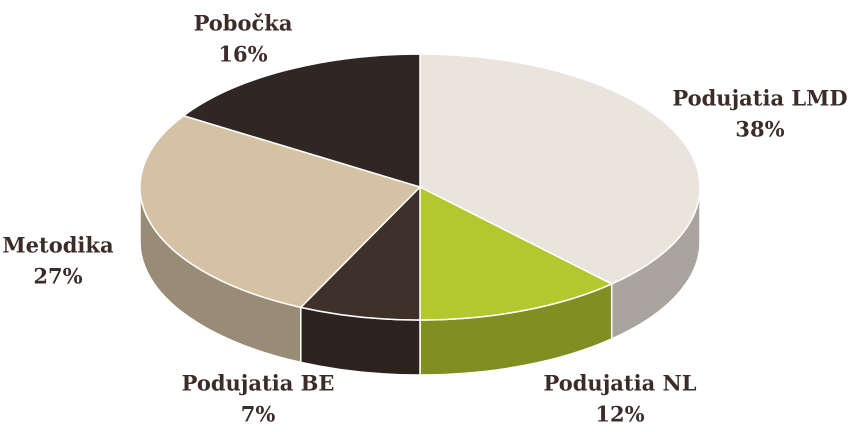 This screenshot has width=859, height=432. Describe the element at coordinates (258, 414) in the screenshot. I see `slice-value-label: 7%` at that location.